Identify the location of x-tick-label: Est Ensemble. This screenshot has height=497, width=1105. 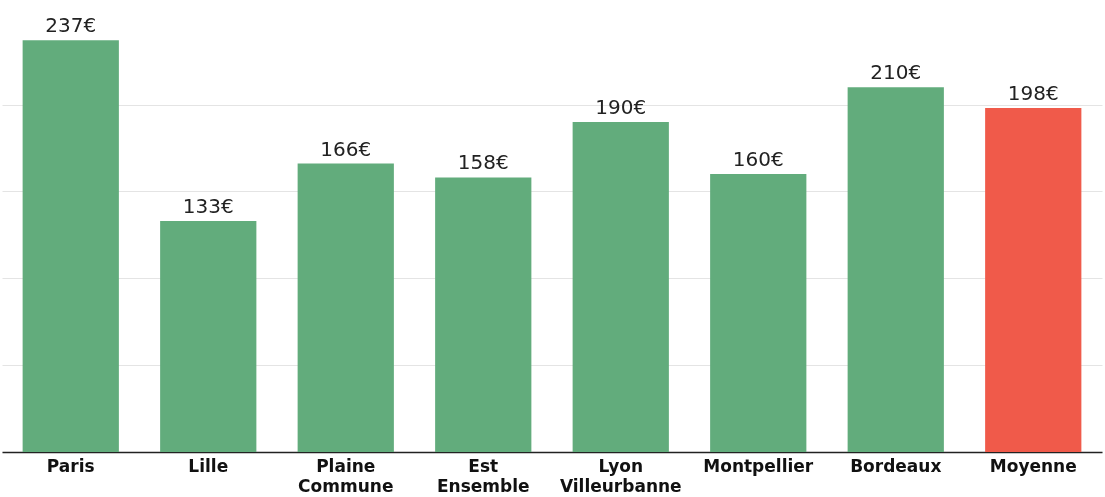
(483, 475).